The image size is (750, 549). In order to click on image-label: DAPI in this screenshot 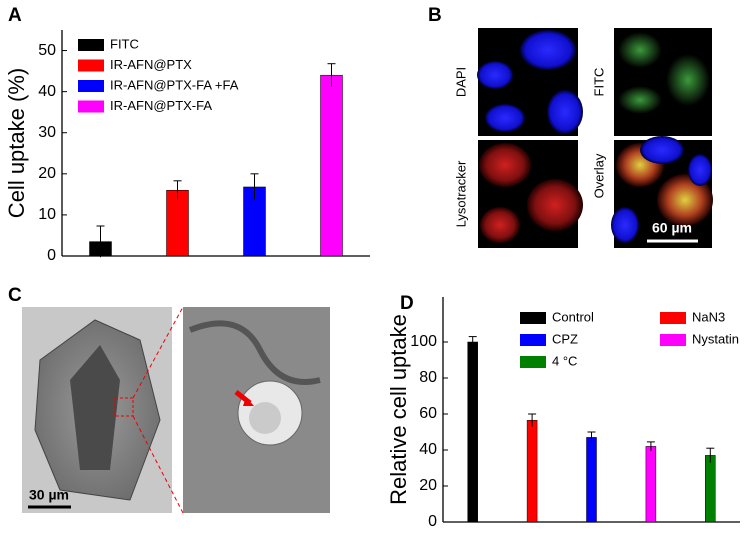, I will do `click(460, 82)`.